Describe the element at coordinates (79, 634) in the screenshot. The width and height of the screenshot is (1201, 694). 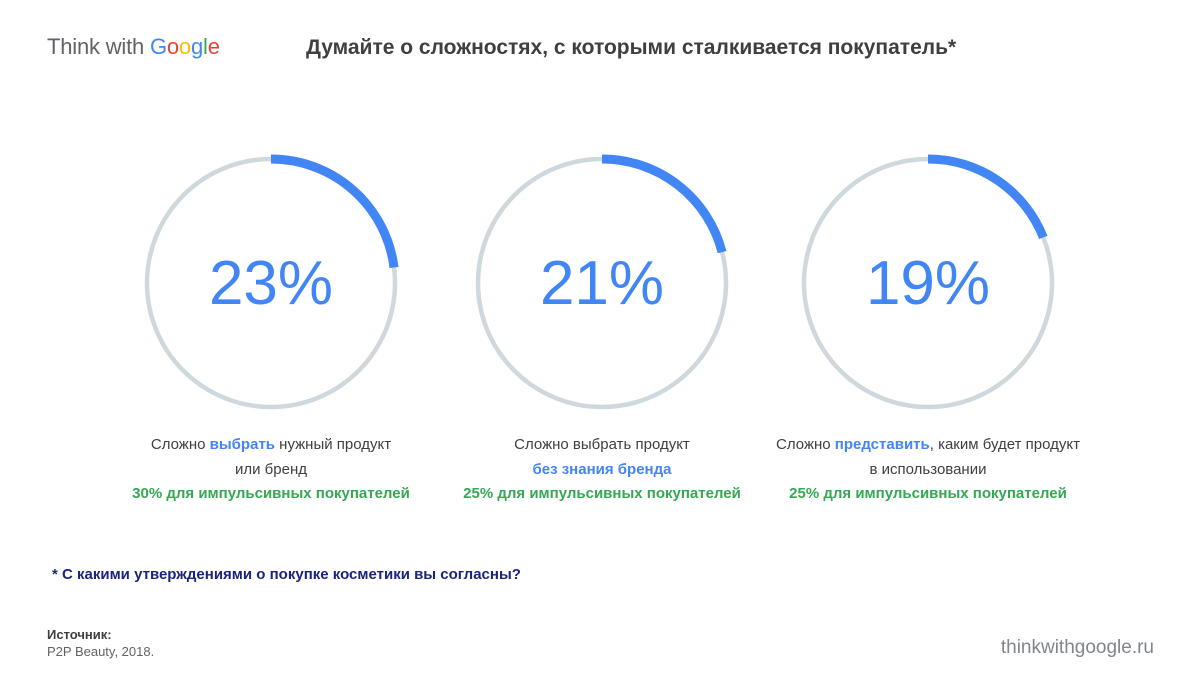
I see `source-label: Источник:` at that location.